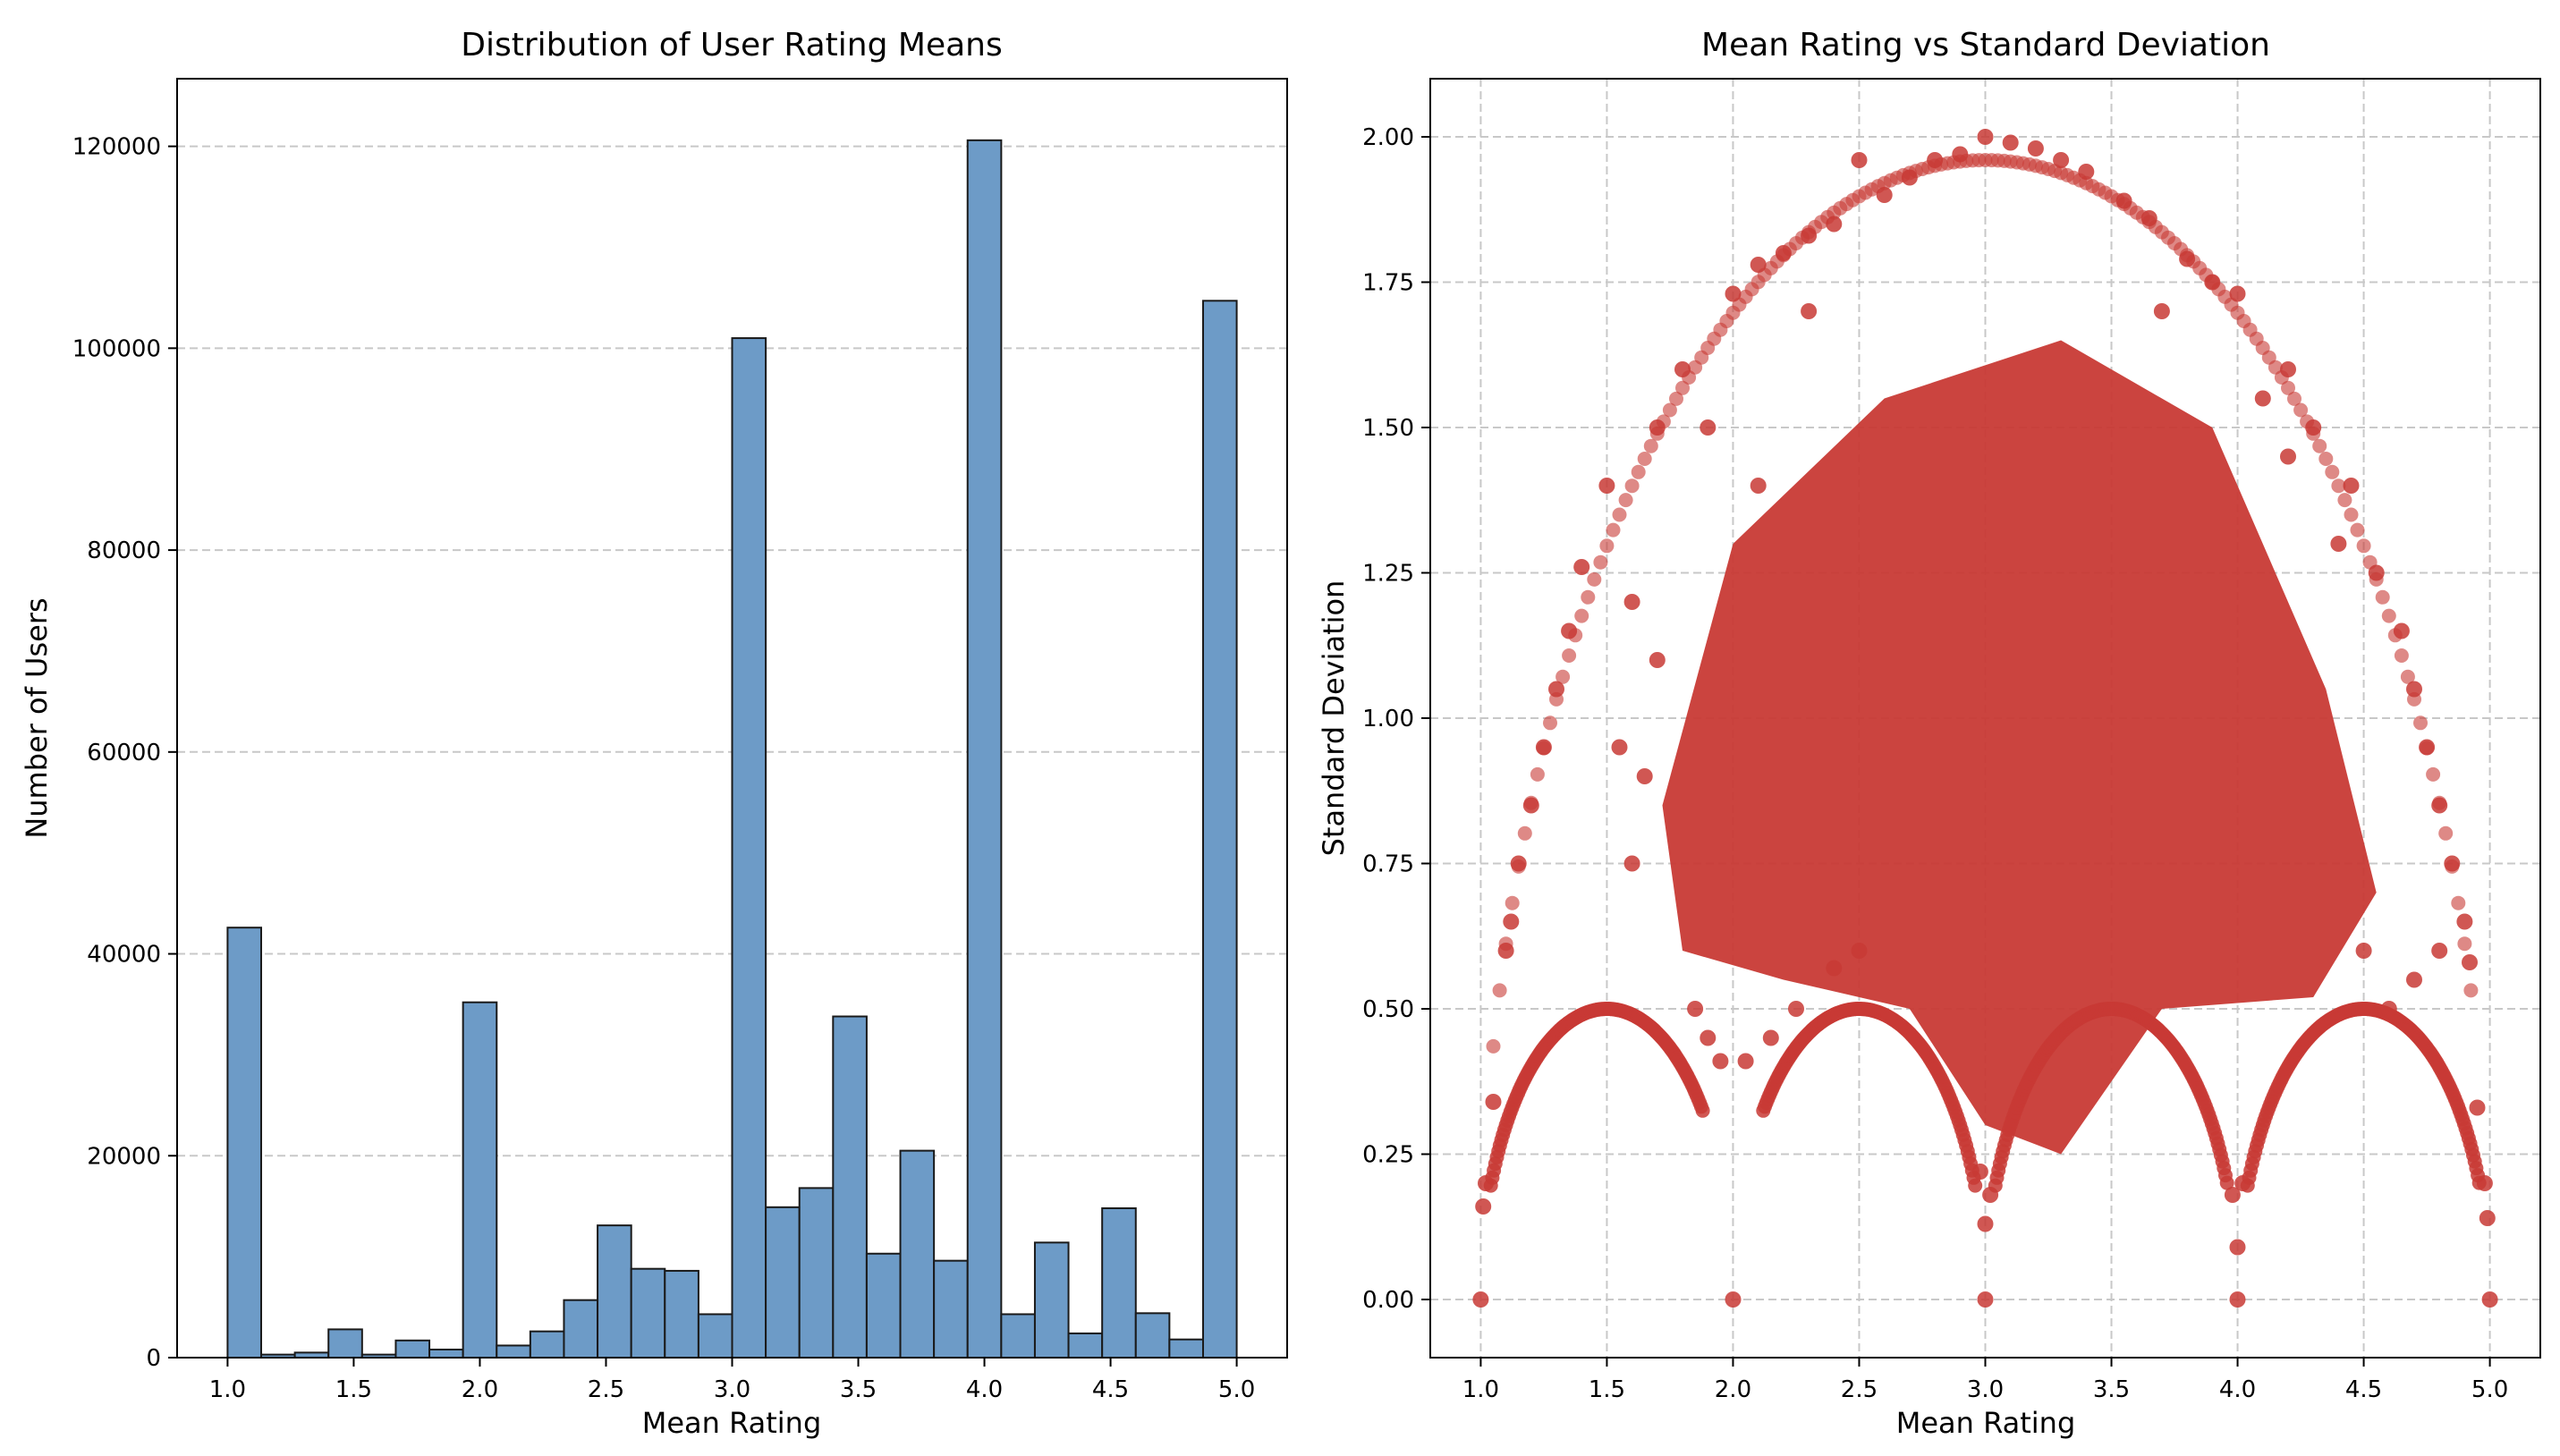  Describe the element at coordinates (1985, 1389) in the screenshot. I see `scatter-x-tick-label: 3.0` at that location.